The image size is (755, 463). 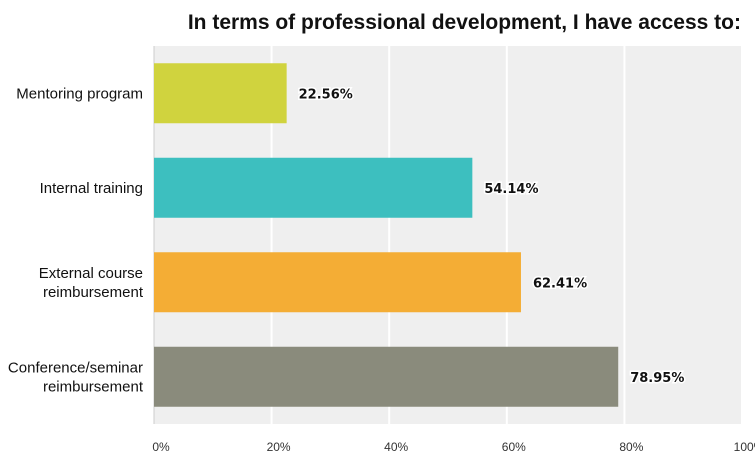 What do you see at coordinates (396, 447) in the screenshot?
I see `x-tick-label: 40%` at bounding box center [396, 447].